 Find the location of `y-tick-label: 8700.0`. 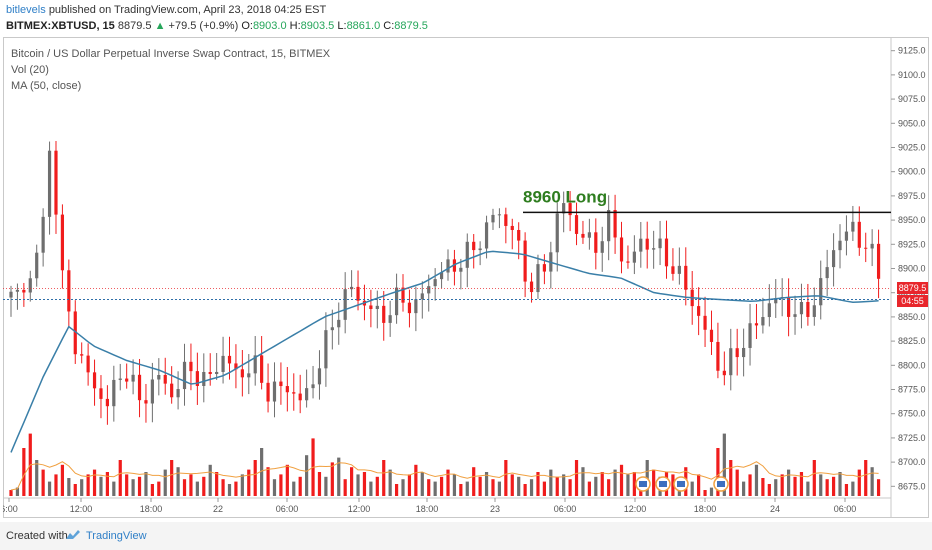

y-tick-label: 8700.0 is located at coordinates (912, 462).